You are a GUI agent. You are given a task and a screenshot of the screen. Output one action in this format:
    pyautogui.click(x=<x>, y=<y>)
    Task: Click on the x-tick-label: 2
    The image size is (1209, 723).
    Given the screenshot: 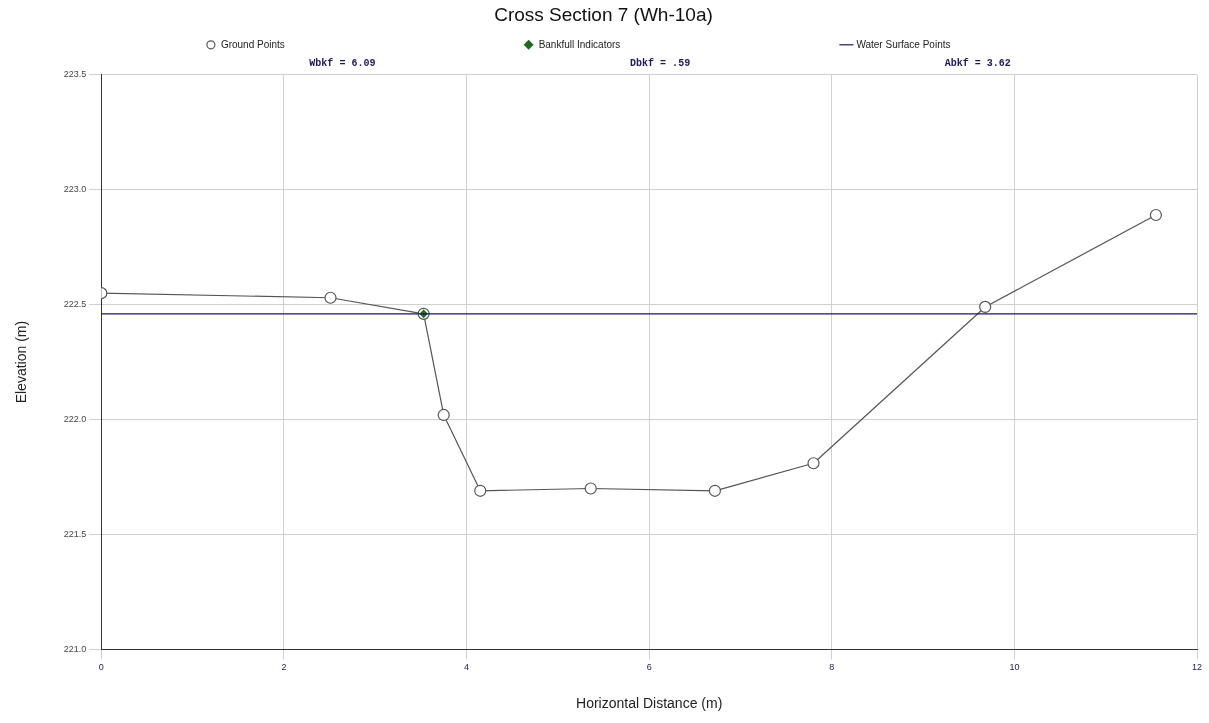 What is the action you would take?
    pyautogui.click(x=284, y=667)
    